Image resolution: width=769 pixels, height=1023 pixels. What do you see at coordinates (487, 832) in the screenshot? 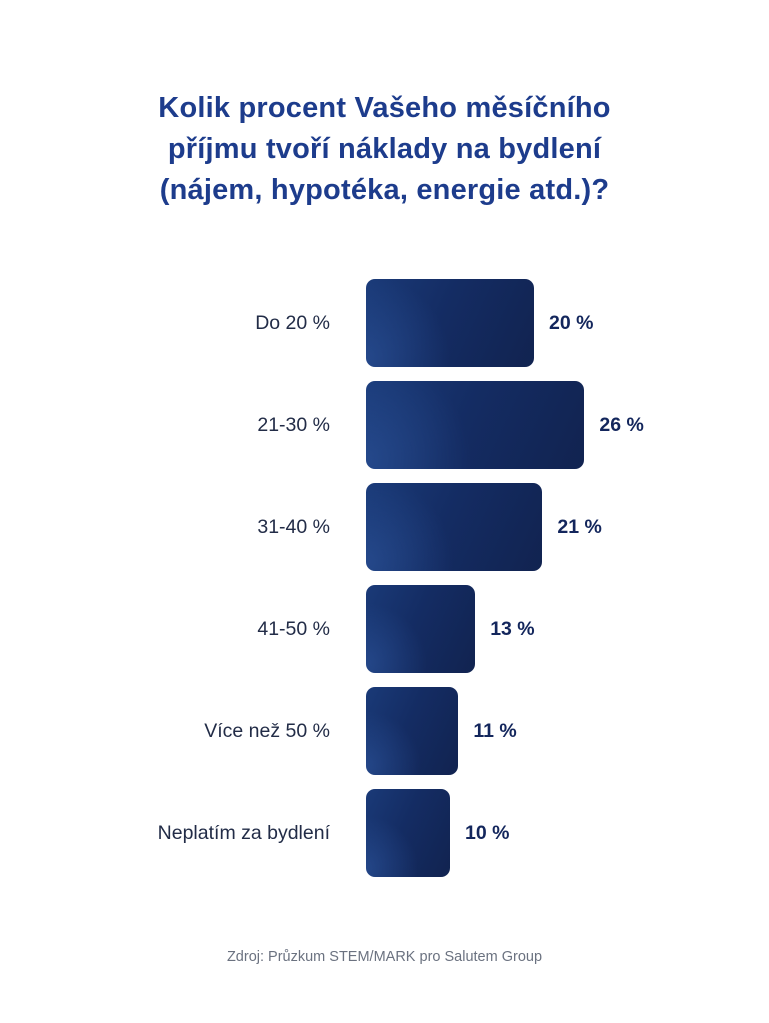
I see `value-label: 10 %` at bounding box center [487, 832].